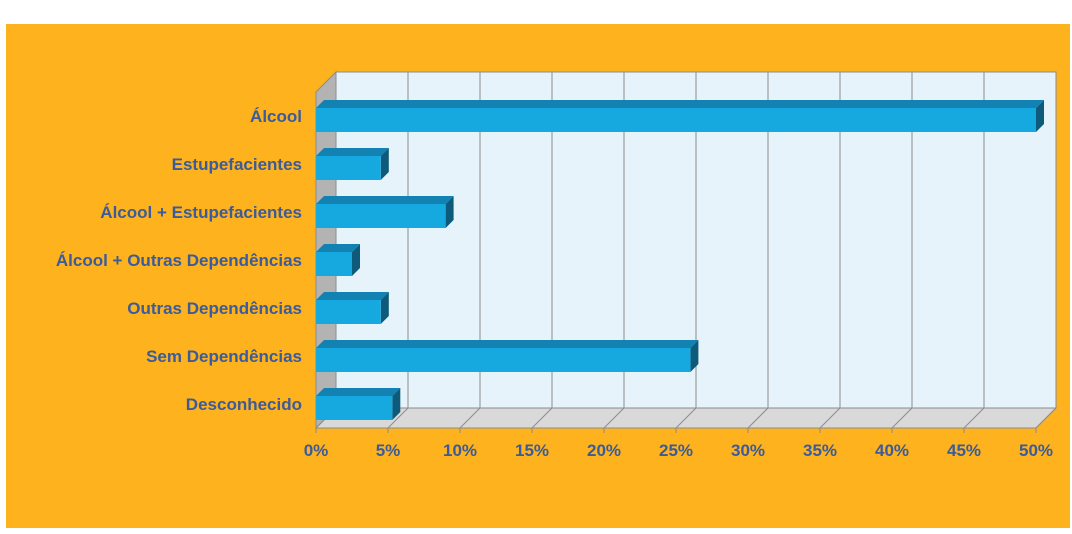 Image resolution: width=1072 pixels, height=534 pixels. I want to click on category-label: Outras Dependências, so click(214, 308).